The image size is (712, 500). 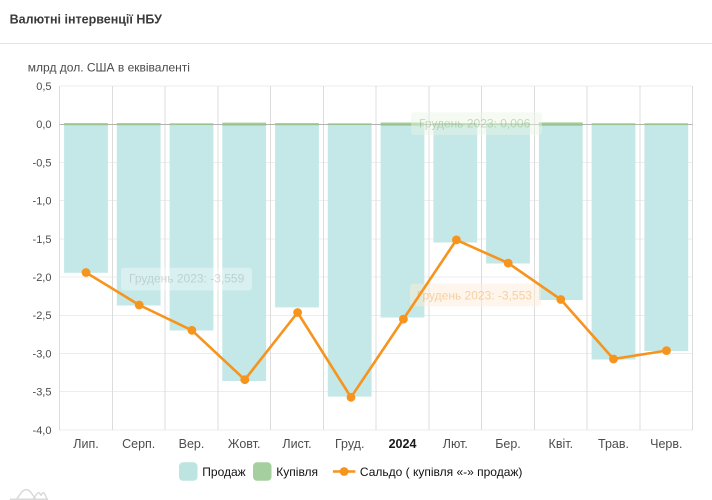 I want to click on svg-text: Продаж, so click(x=223, y=472).